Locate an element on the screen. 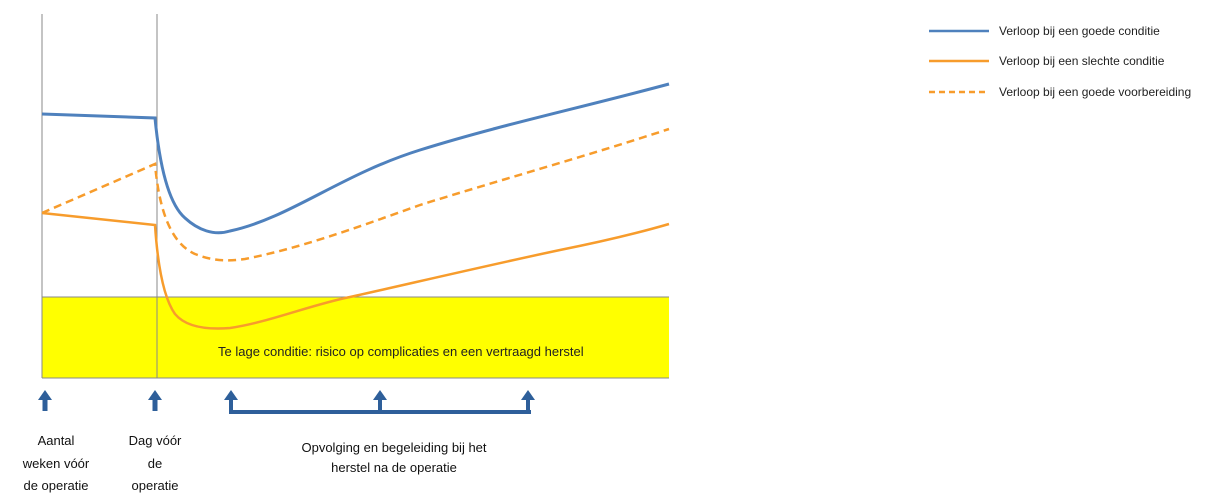  legend-item-good-preparation: Verloop bij een goede voorbereiding is located at coordinates (1060, 92).